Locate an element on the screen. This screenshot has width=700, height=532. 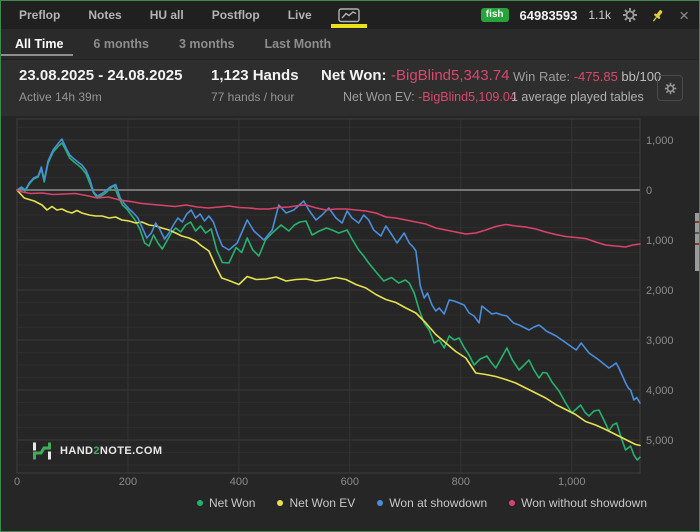
tab-3-months: 3 months is located at coordinates (206, 44).